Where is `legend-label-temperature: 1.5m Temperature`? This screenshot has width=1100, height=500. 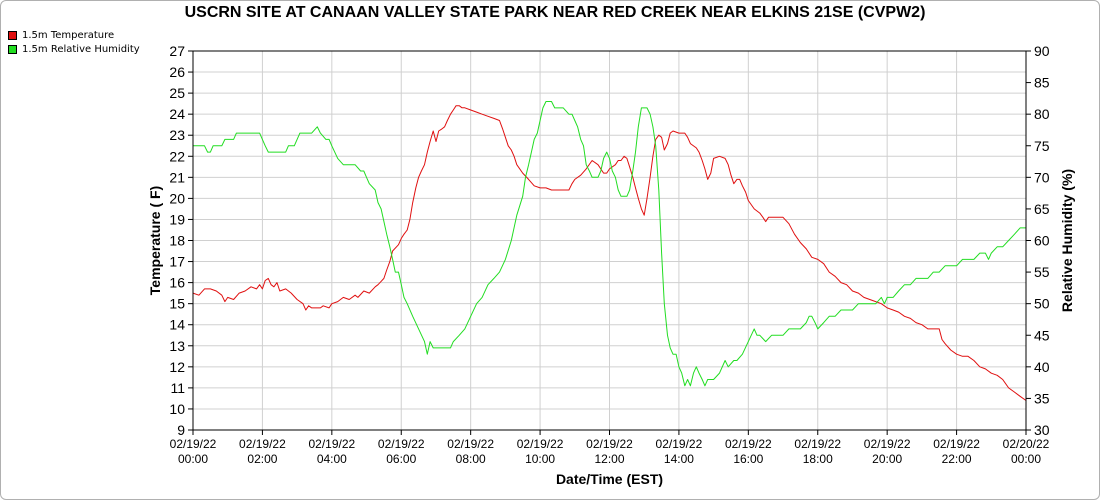
legend-label-temperature: 1.5m Temperature is located at coordinates (68, 35).